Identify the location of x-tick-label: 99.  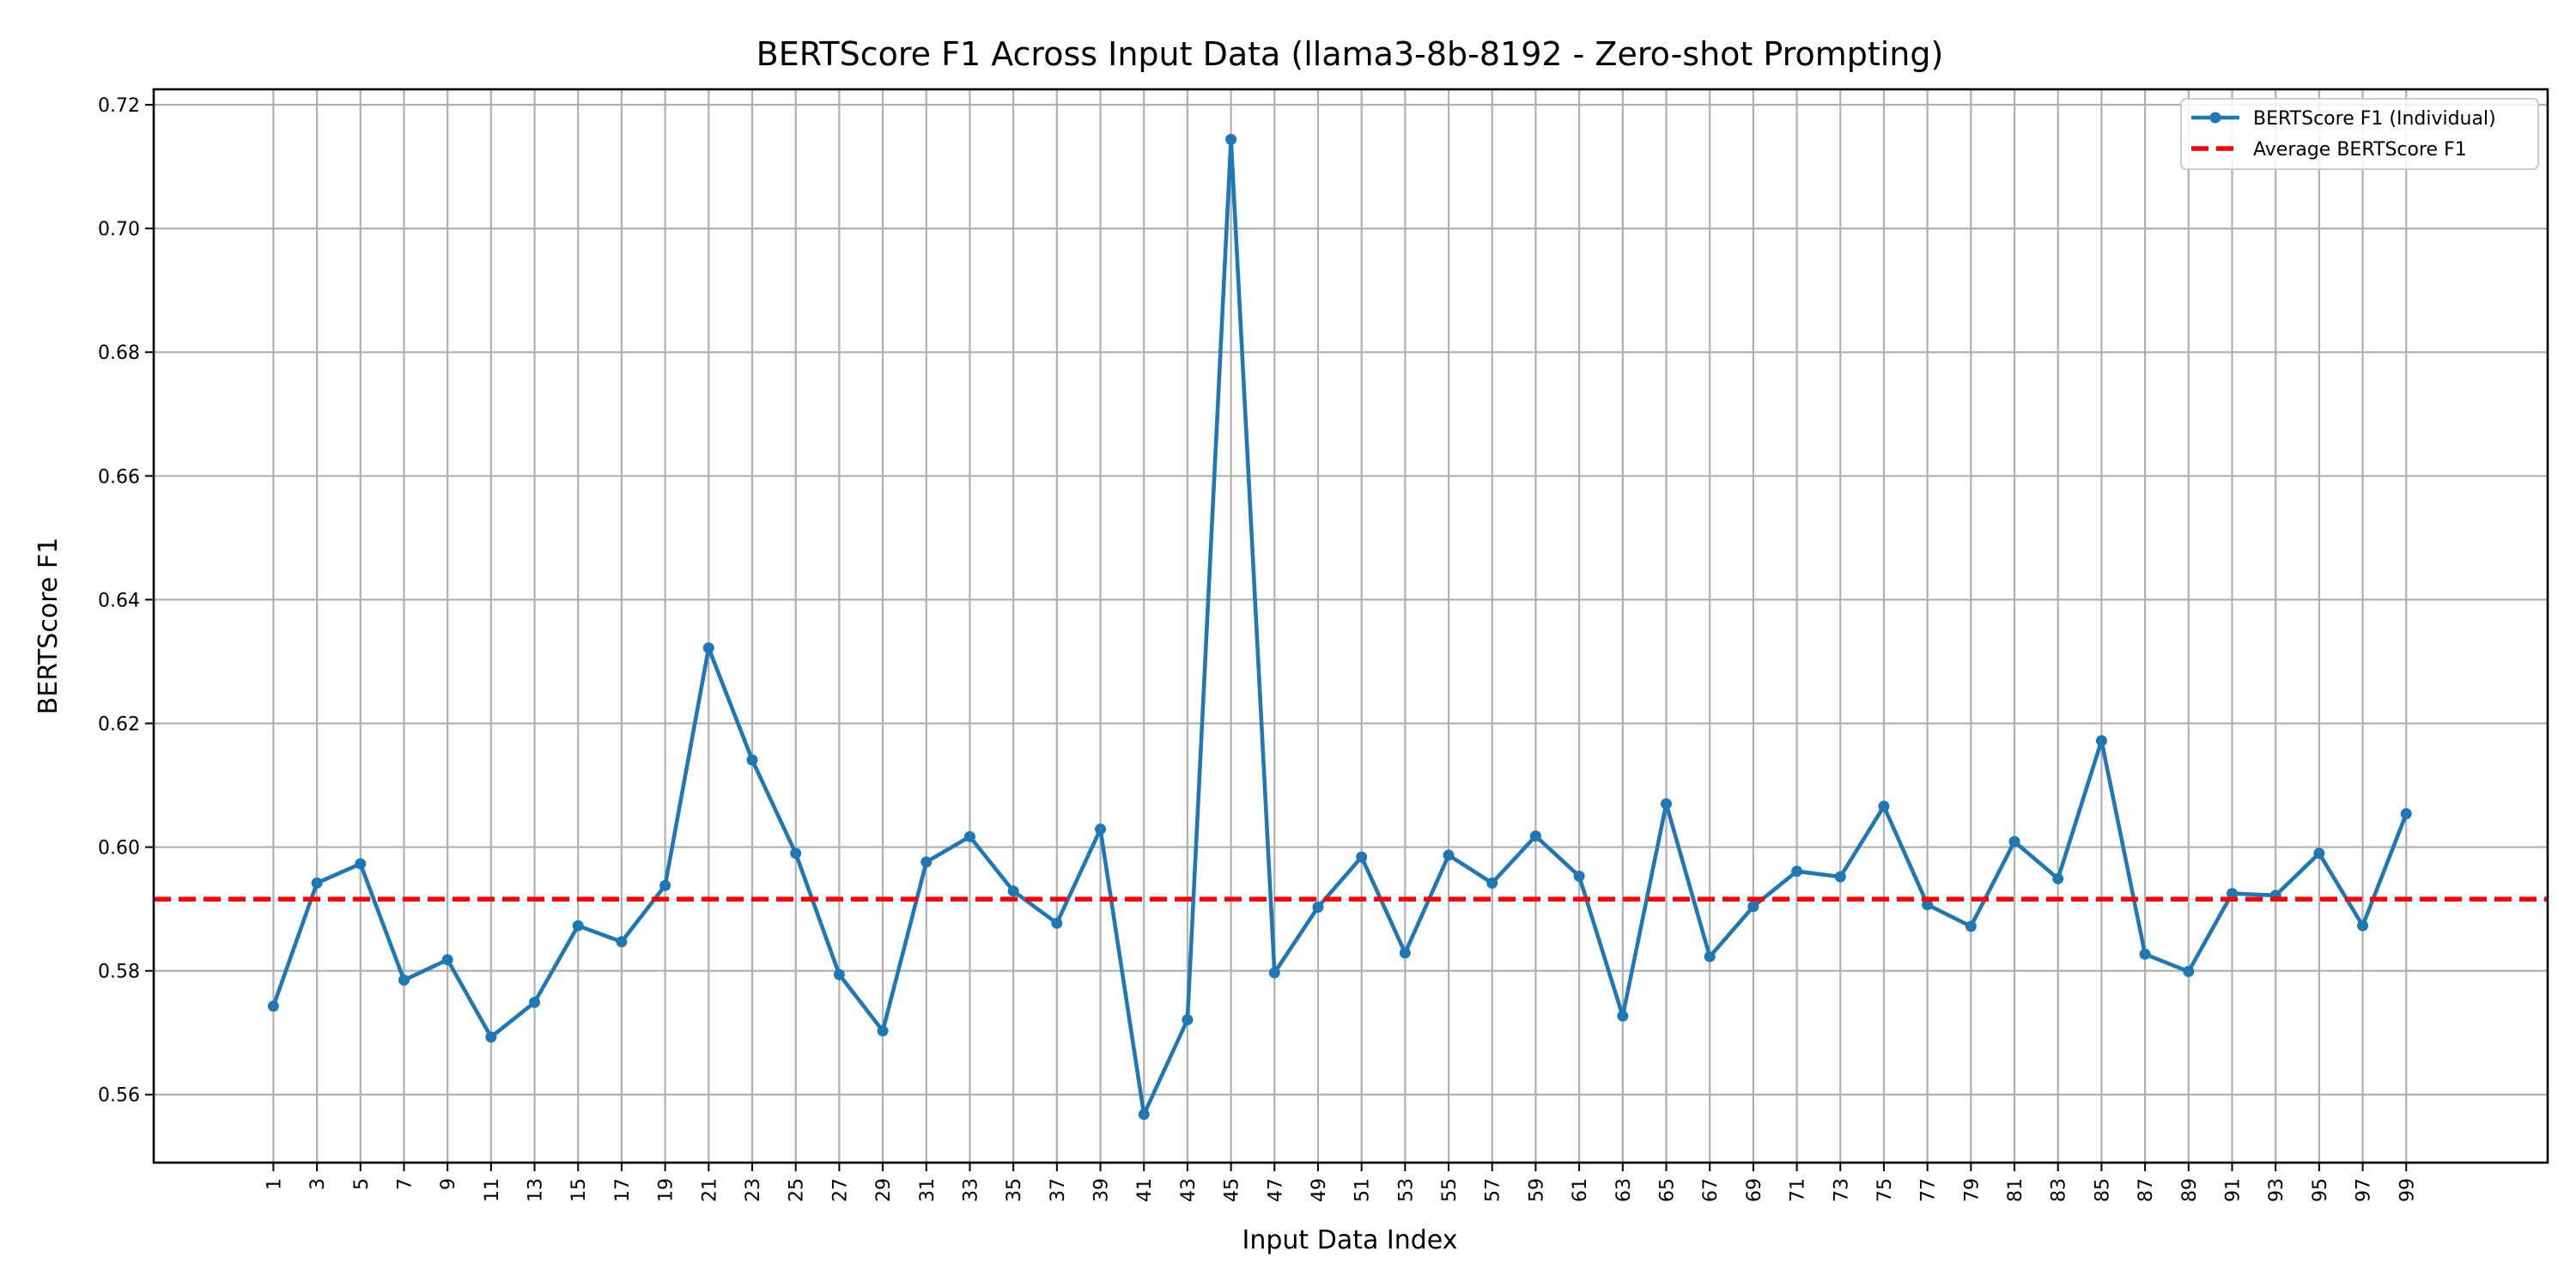
(2407, 1190).